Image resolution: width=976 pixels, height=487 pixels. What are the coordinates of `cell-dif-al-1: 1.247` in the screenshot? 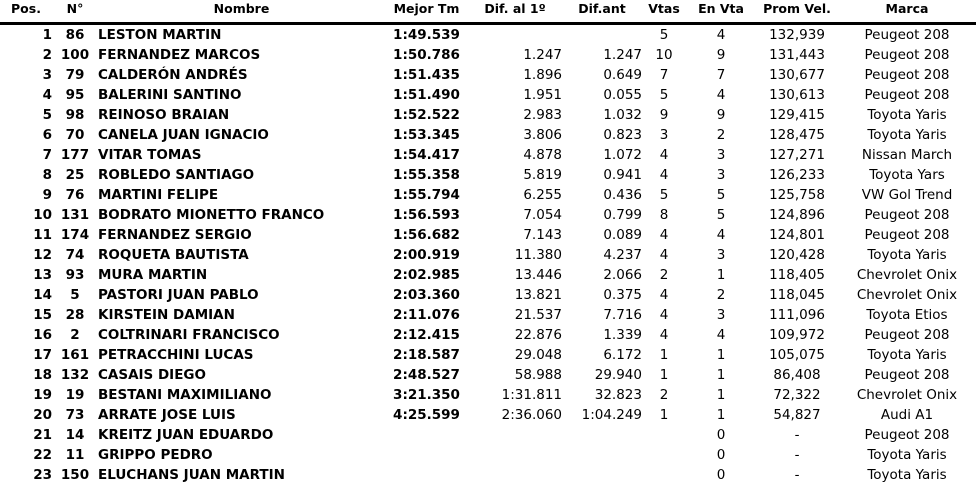 It's located at (542, 55).